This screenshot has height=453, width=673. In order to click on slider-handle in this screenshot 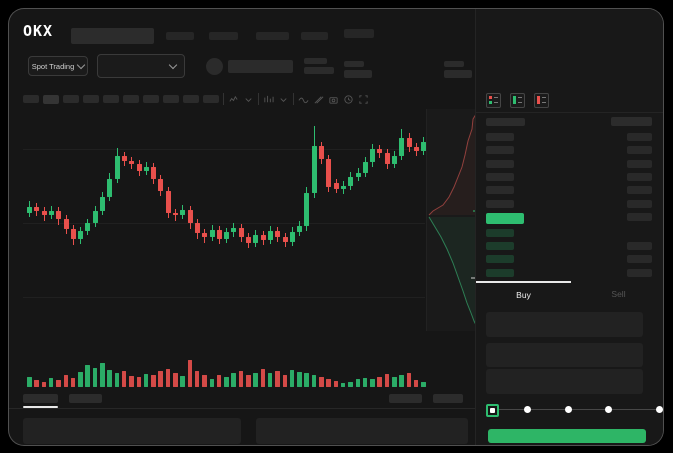, I will do `click(492, 410)`.